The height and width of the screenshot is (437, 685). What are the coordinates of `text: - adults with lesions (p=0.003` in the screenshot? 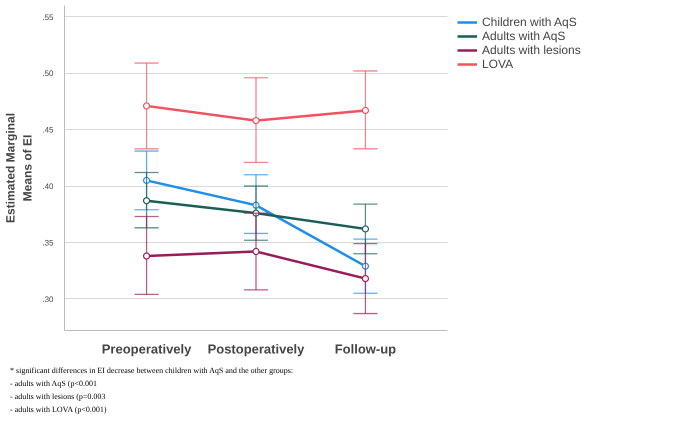 It's located at (58, 396).